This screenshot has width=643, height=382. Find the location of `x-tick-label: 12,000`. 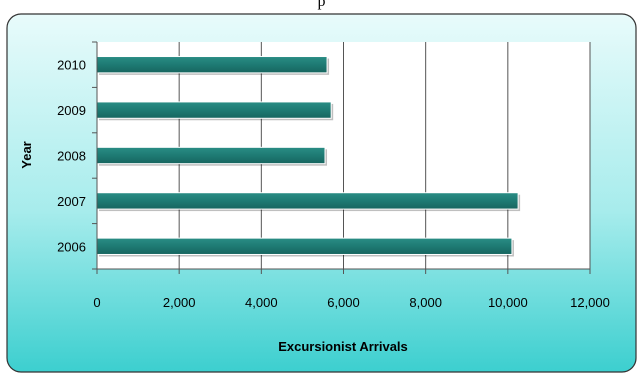

x-tick-label: 12,000 is located at coordinates (590, 302).